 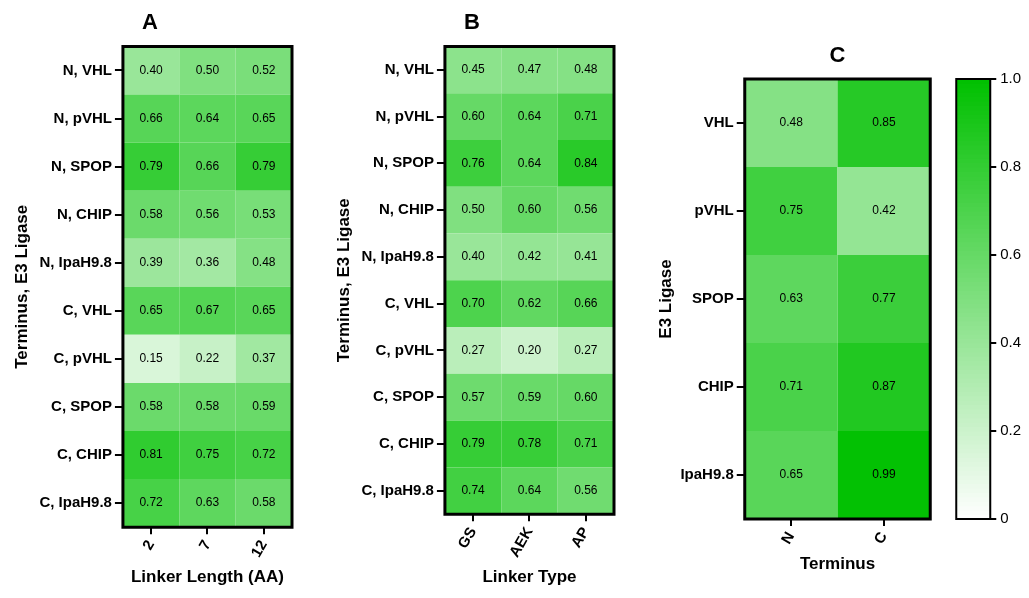 I want to click on data-label: 0.85, so click(x=884, y=122).